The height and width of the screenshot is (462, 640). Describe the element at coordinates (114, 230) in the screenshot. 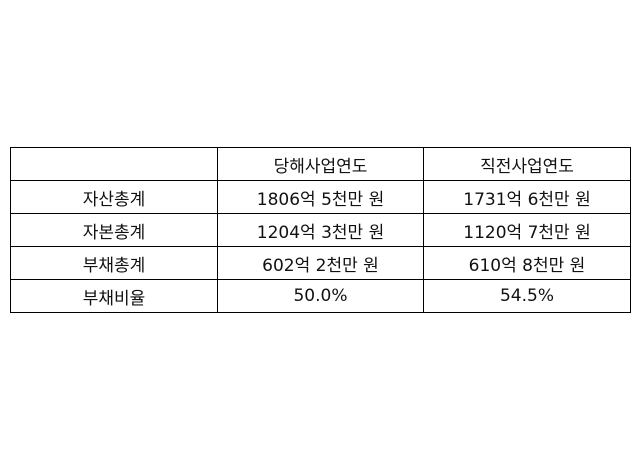

I see `row-label: 자본총계` at that location.